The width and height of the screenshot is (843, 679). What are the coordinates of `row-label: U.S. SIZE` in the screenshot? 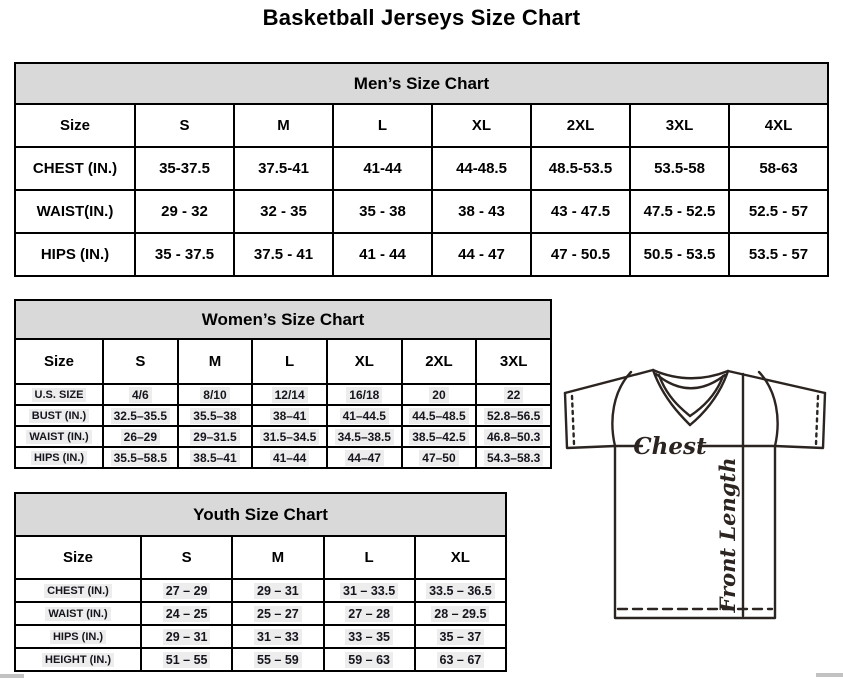 It's located at (59, 394).